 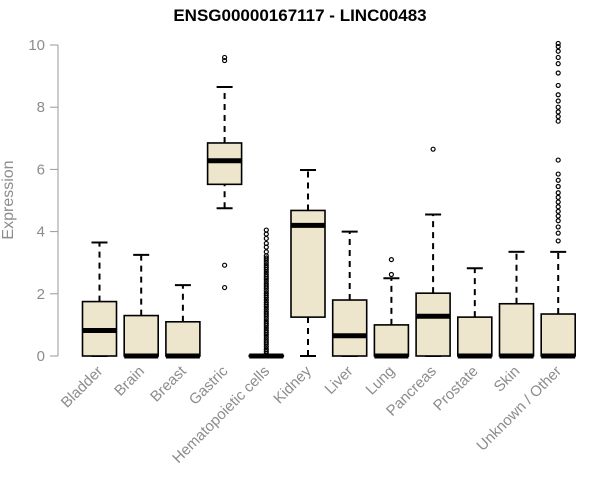 What do you see at coordinates (82, 387) in the screenshot?
I see `x-tick-label: Bladder` at bounding box center [82, 387].